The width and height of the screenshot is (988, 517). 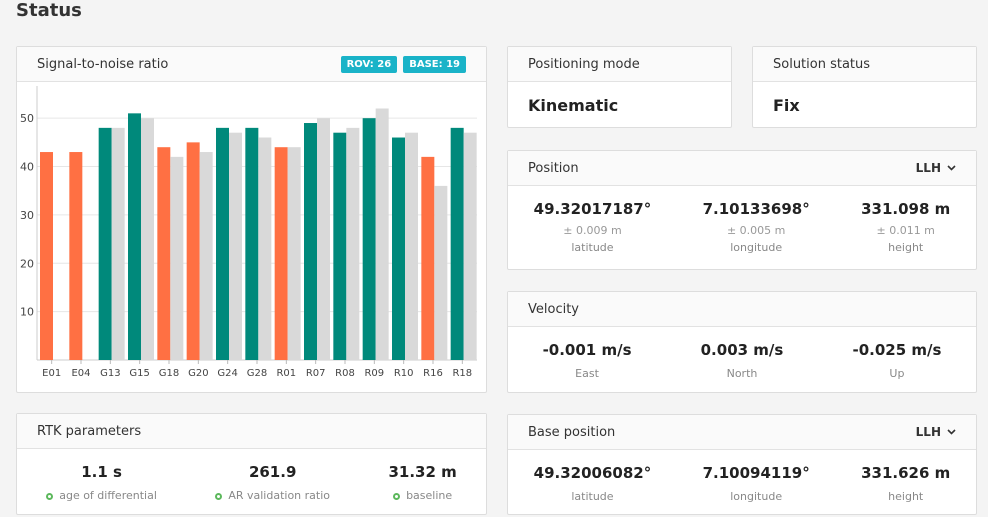 I want to click on base-latitude: 49.32006082° latitude, so click(x=592, y=483).